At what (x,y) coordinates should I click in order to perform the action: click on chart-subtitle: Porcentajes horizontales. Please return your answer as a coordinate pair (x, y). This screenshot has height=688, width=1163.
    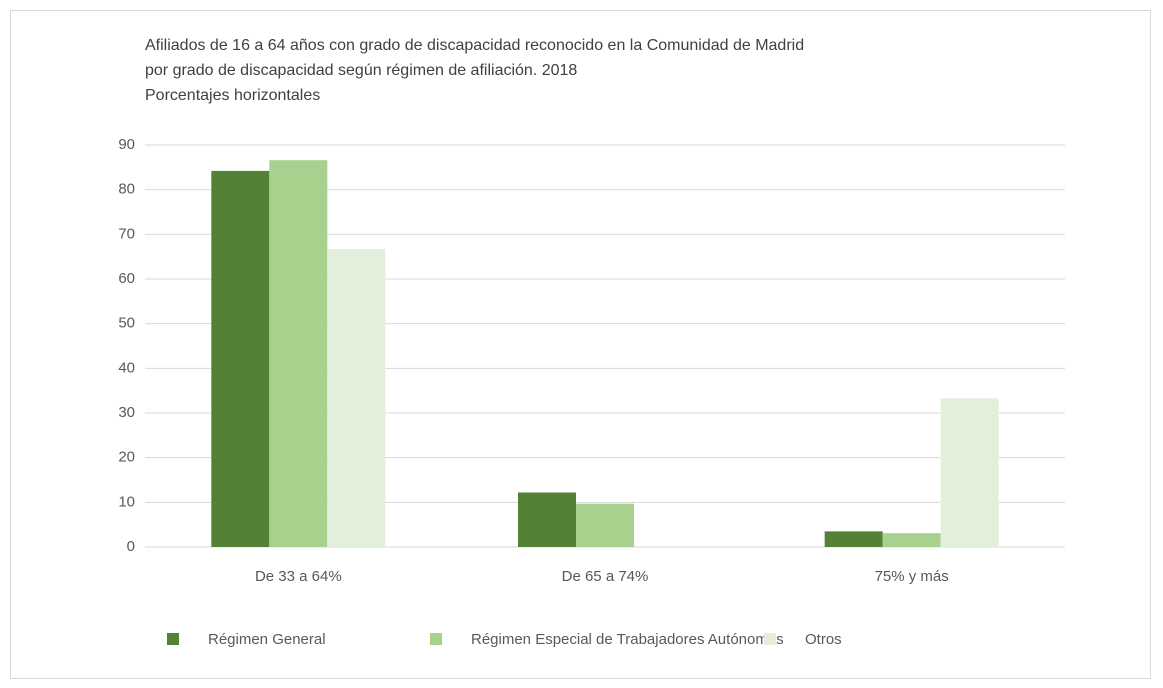
    Looking at the image, I should click on (232, 95).